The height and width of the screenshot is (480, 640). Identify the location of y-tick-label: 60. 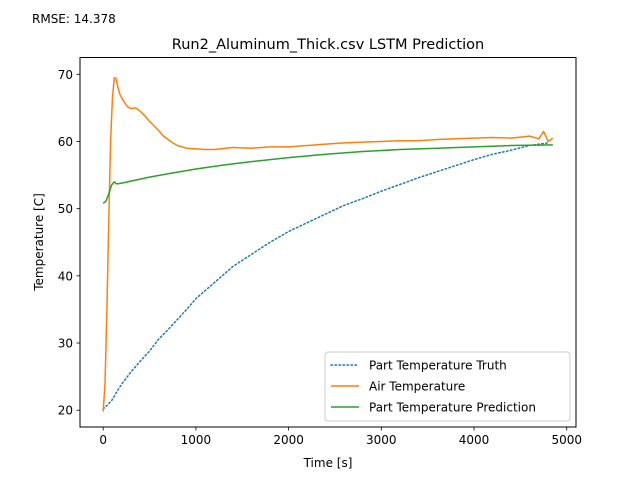
(65, 142).